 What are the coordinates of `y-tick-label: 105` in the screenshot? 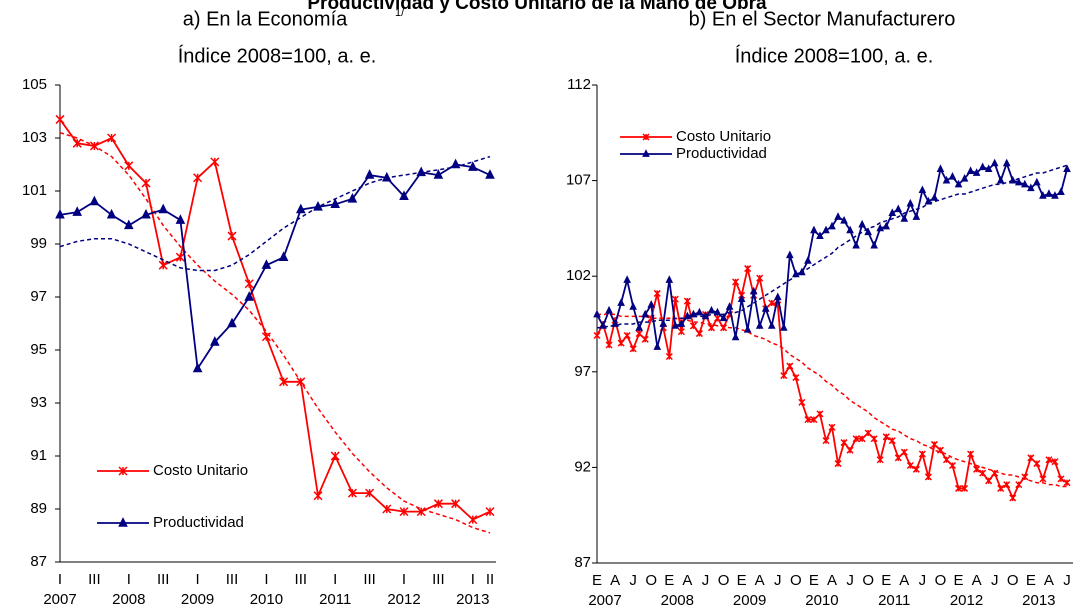 It's located at (34, 84).